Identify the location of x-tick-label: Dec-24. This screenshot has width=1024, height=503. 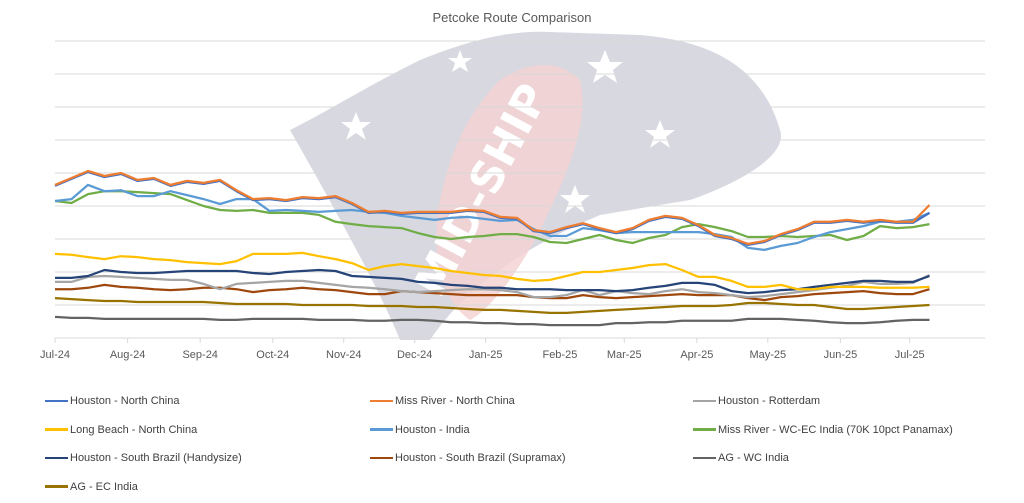
(414, 355).